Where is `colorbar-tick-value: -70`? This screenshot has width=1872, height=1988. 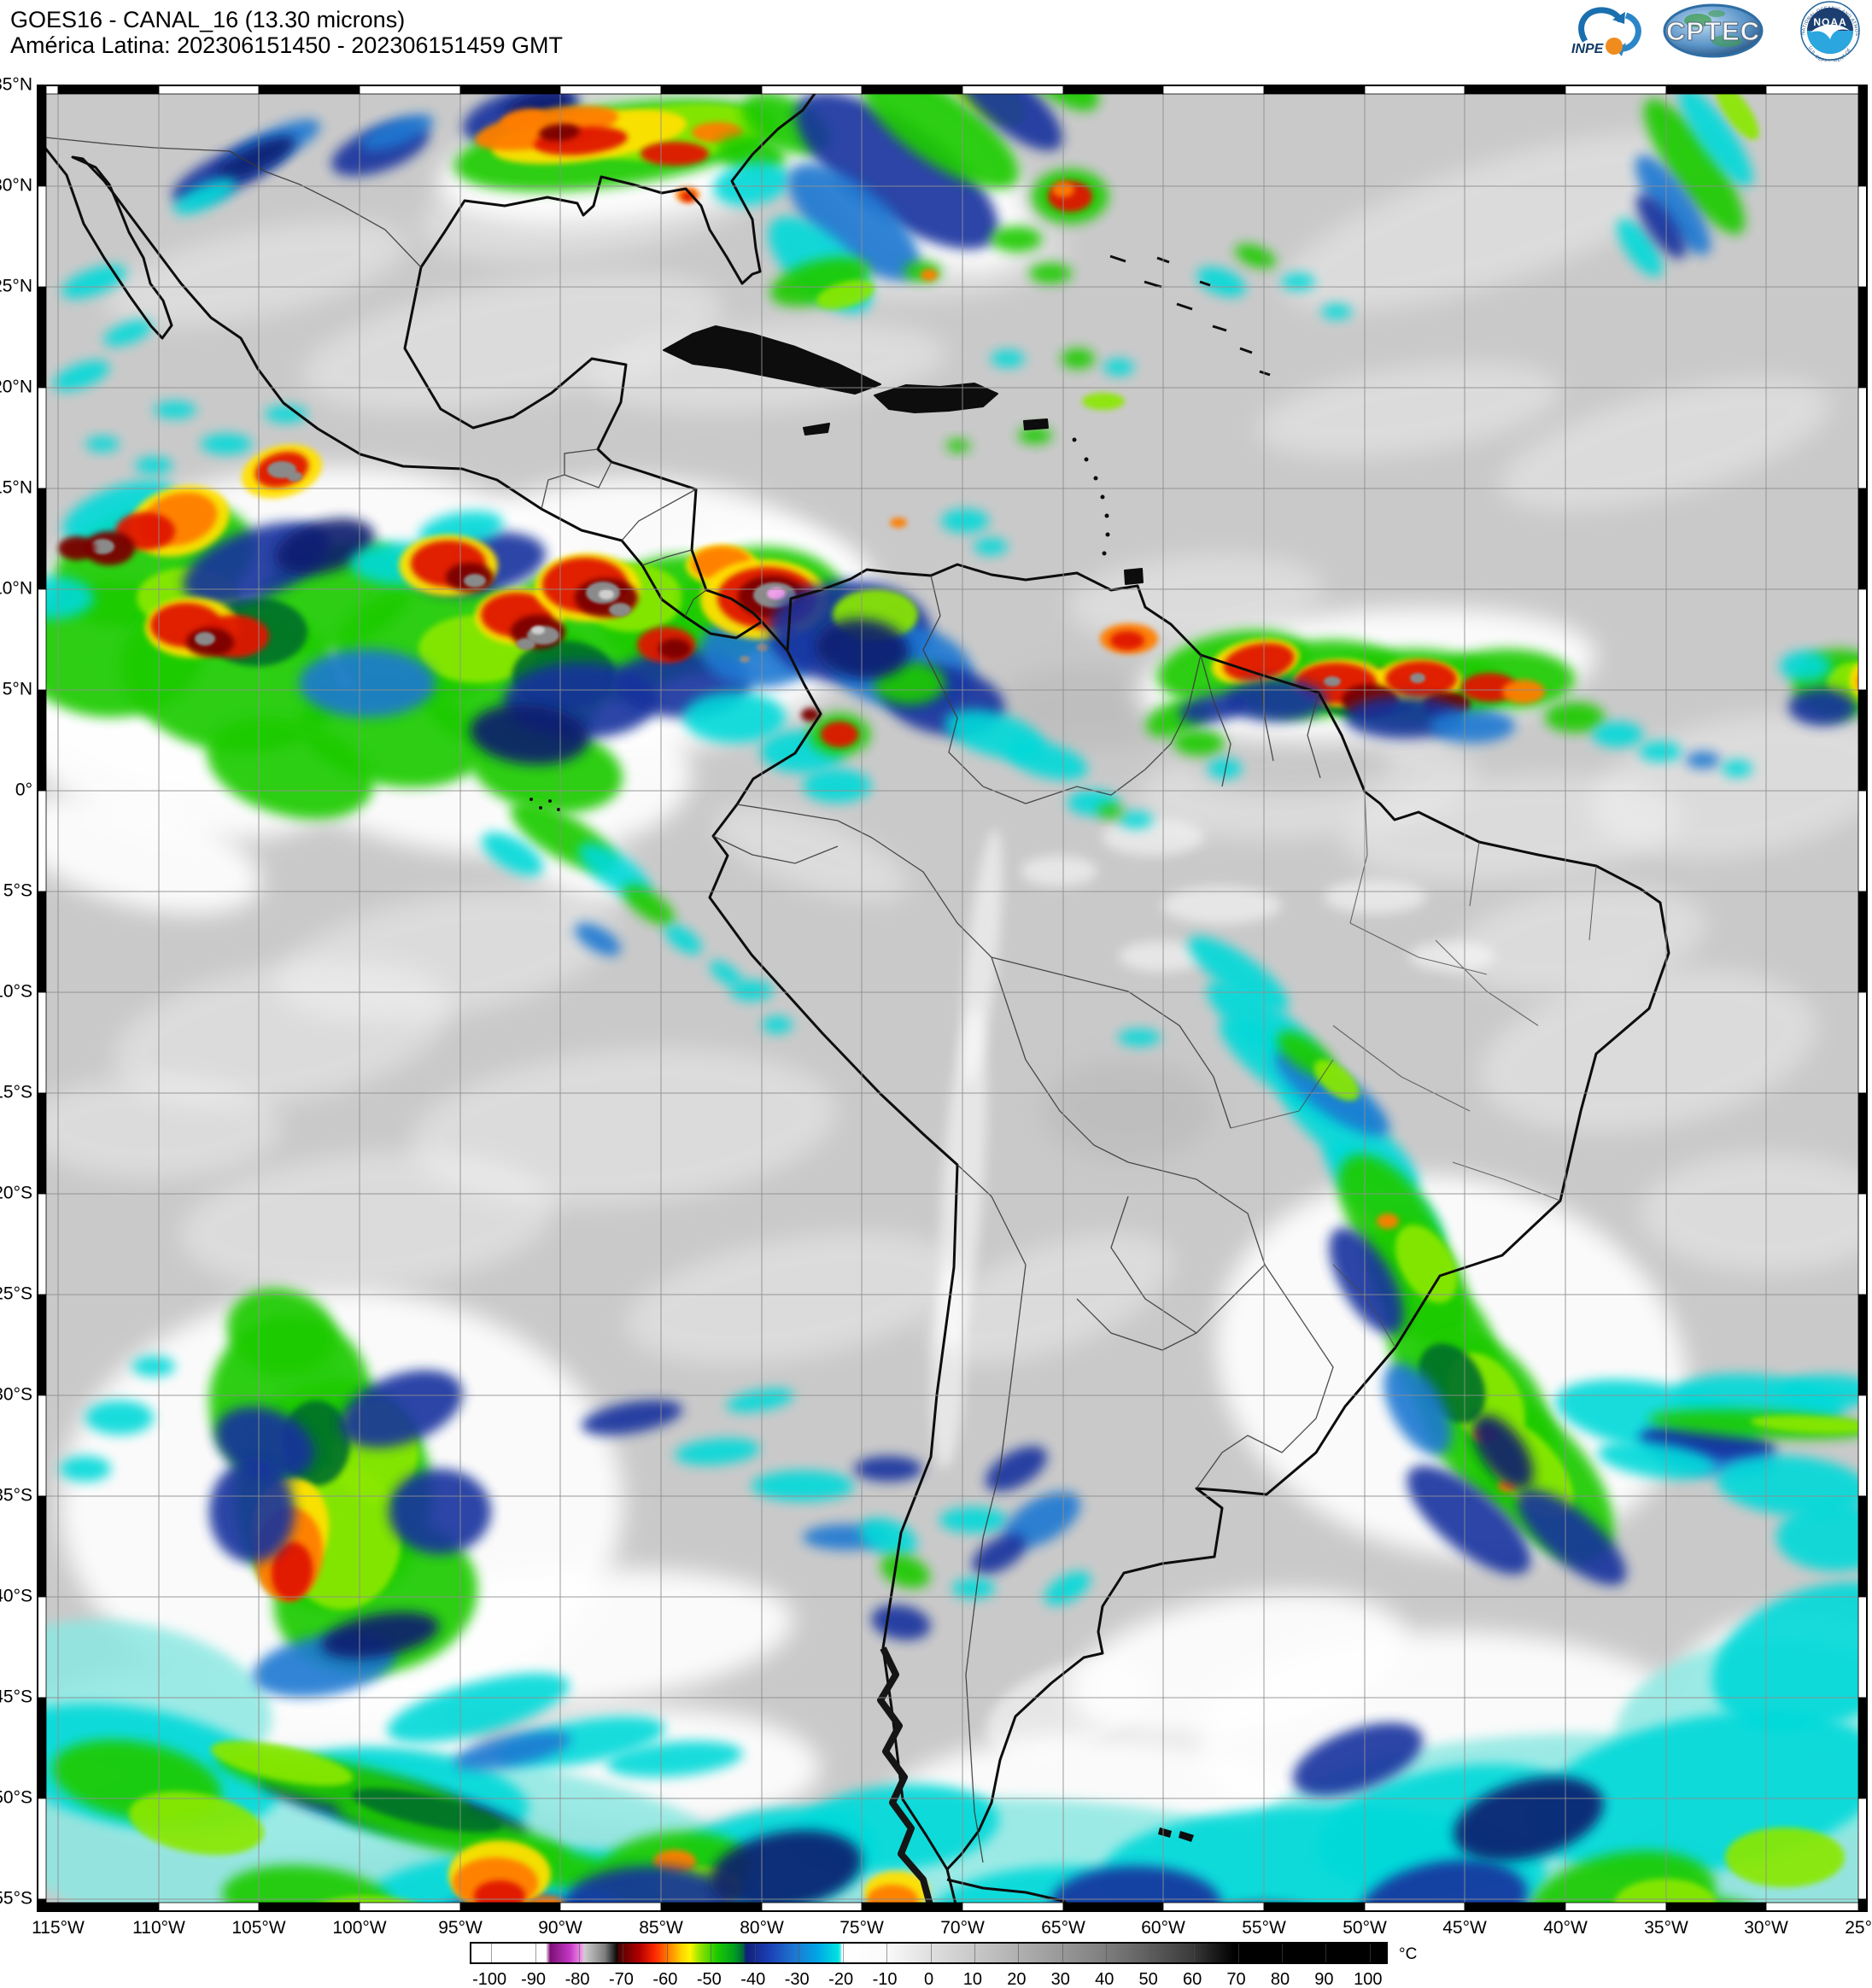
colorbar-tick-value: -70 is located at coordinates (621, 1979).